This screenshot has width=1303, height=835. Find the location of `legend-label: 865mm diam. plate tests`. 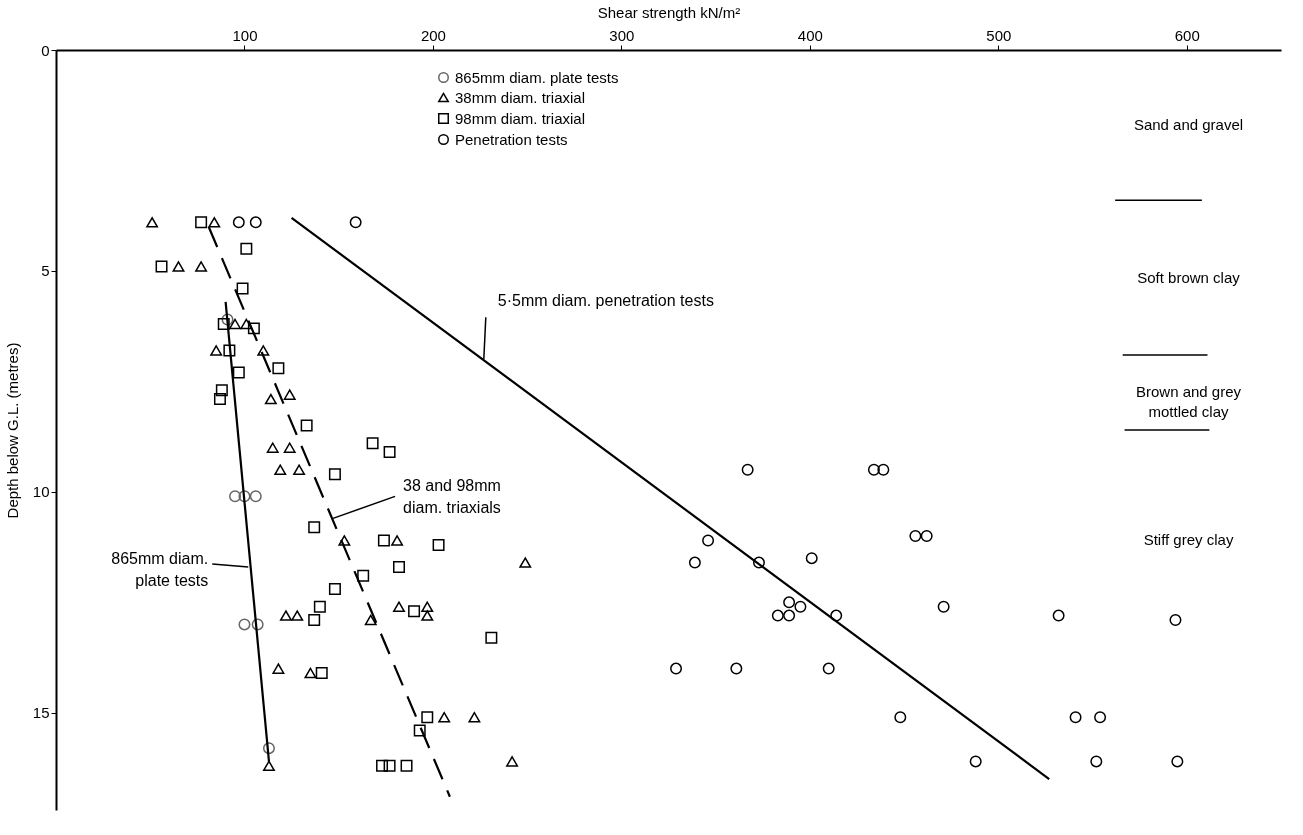

legend-label: 865mm diam. plate tests is located at coordinates (537, 77).